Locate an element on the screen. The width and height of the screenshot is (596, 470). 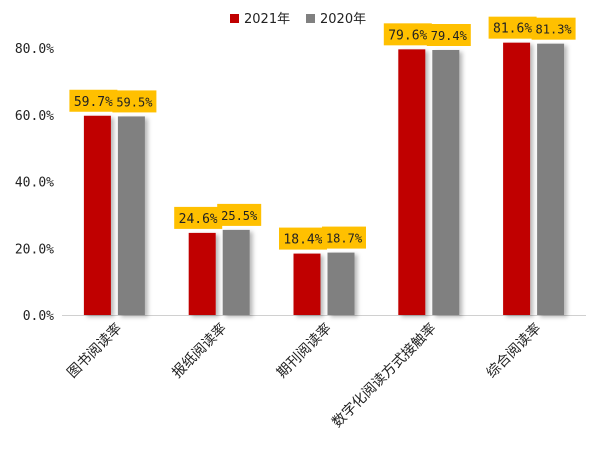
category-label: 图书阅读率 is located at coordinates (95, 351).